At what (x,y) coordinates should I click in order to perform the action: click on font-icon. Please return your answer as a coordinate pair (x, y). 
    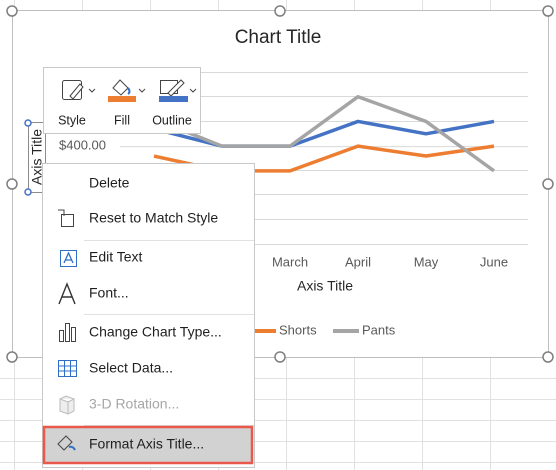
    Looking at the image, I should click on (67, 293).